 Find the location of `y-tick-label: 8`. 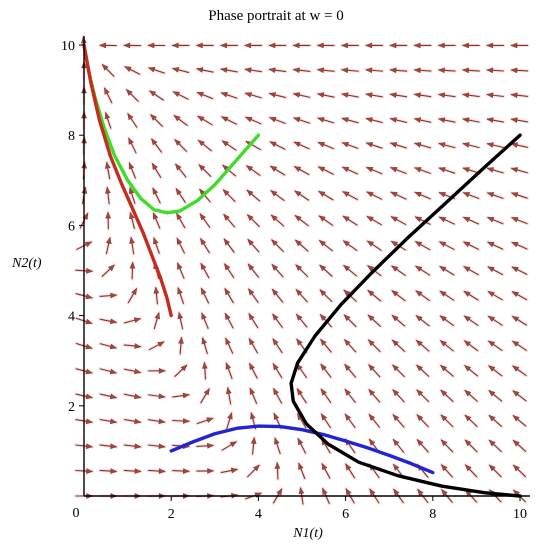

y-tick-label: 8 is located at coordinates (71, 136).